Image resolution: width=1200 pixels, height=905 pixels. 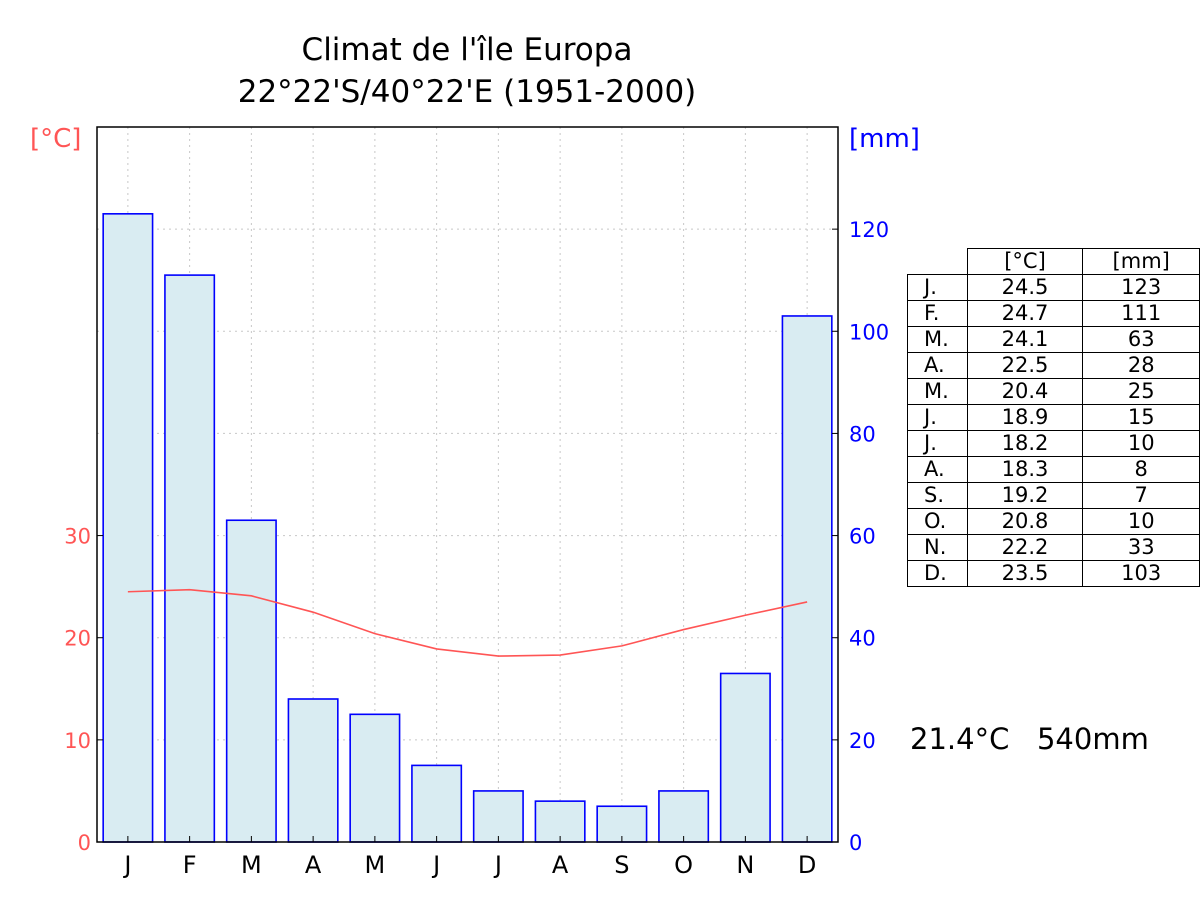 I want to click on right-axis-label: [mm], so click(x=884, y=139).